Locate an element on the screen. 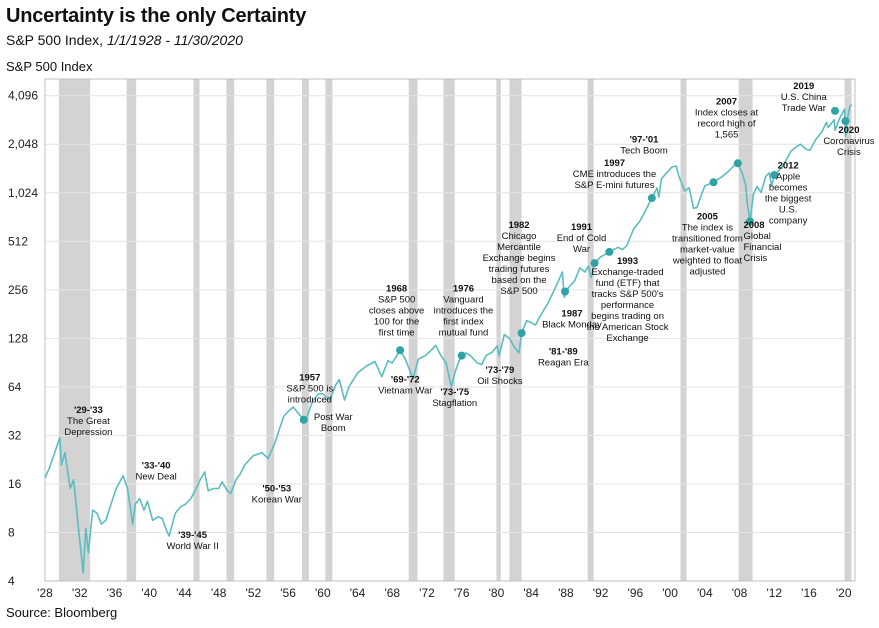  subtitle-prefix: S&P 500 Index, is located at coordinates (55, 40).